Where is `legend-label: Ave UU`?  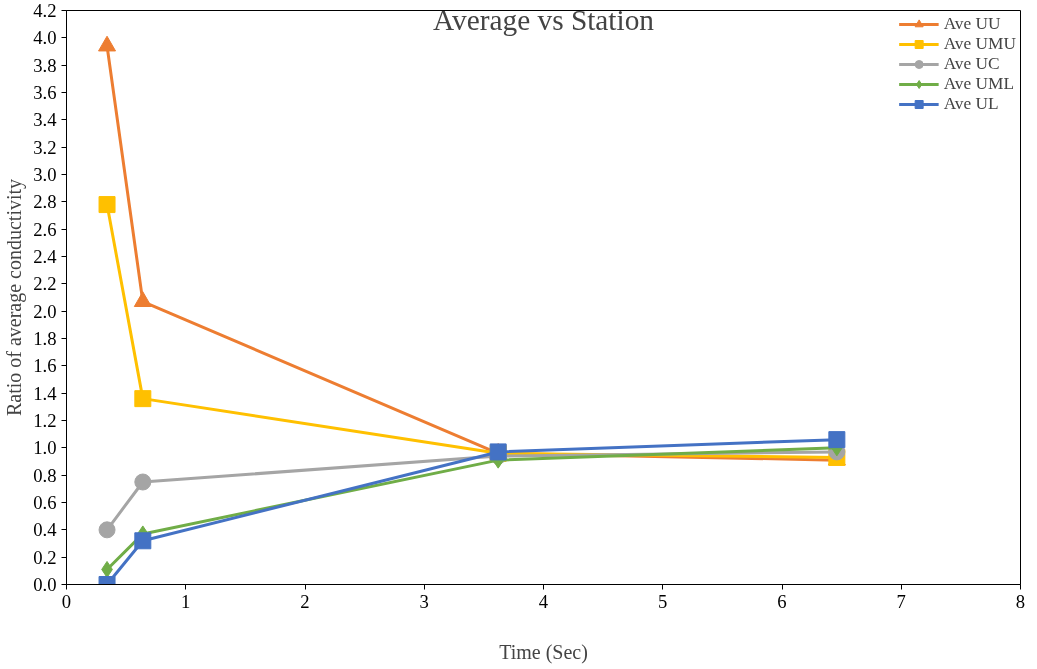
legend-label: Ave UU is located at coordinates (972, 24).